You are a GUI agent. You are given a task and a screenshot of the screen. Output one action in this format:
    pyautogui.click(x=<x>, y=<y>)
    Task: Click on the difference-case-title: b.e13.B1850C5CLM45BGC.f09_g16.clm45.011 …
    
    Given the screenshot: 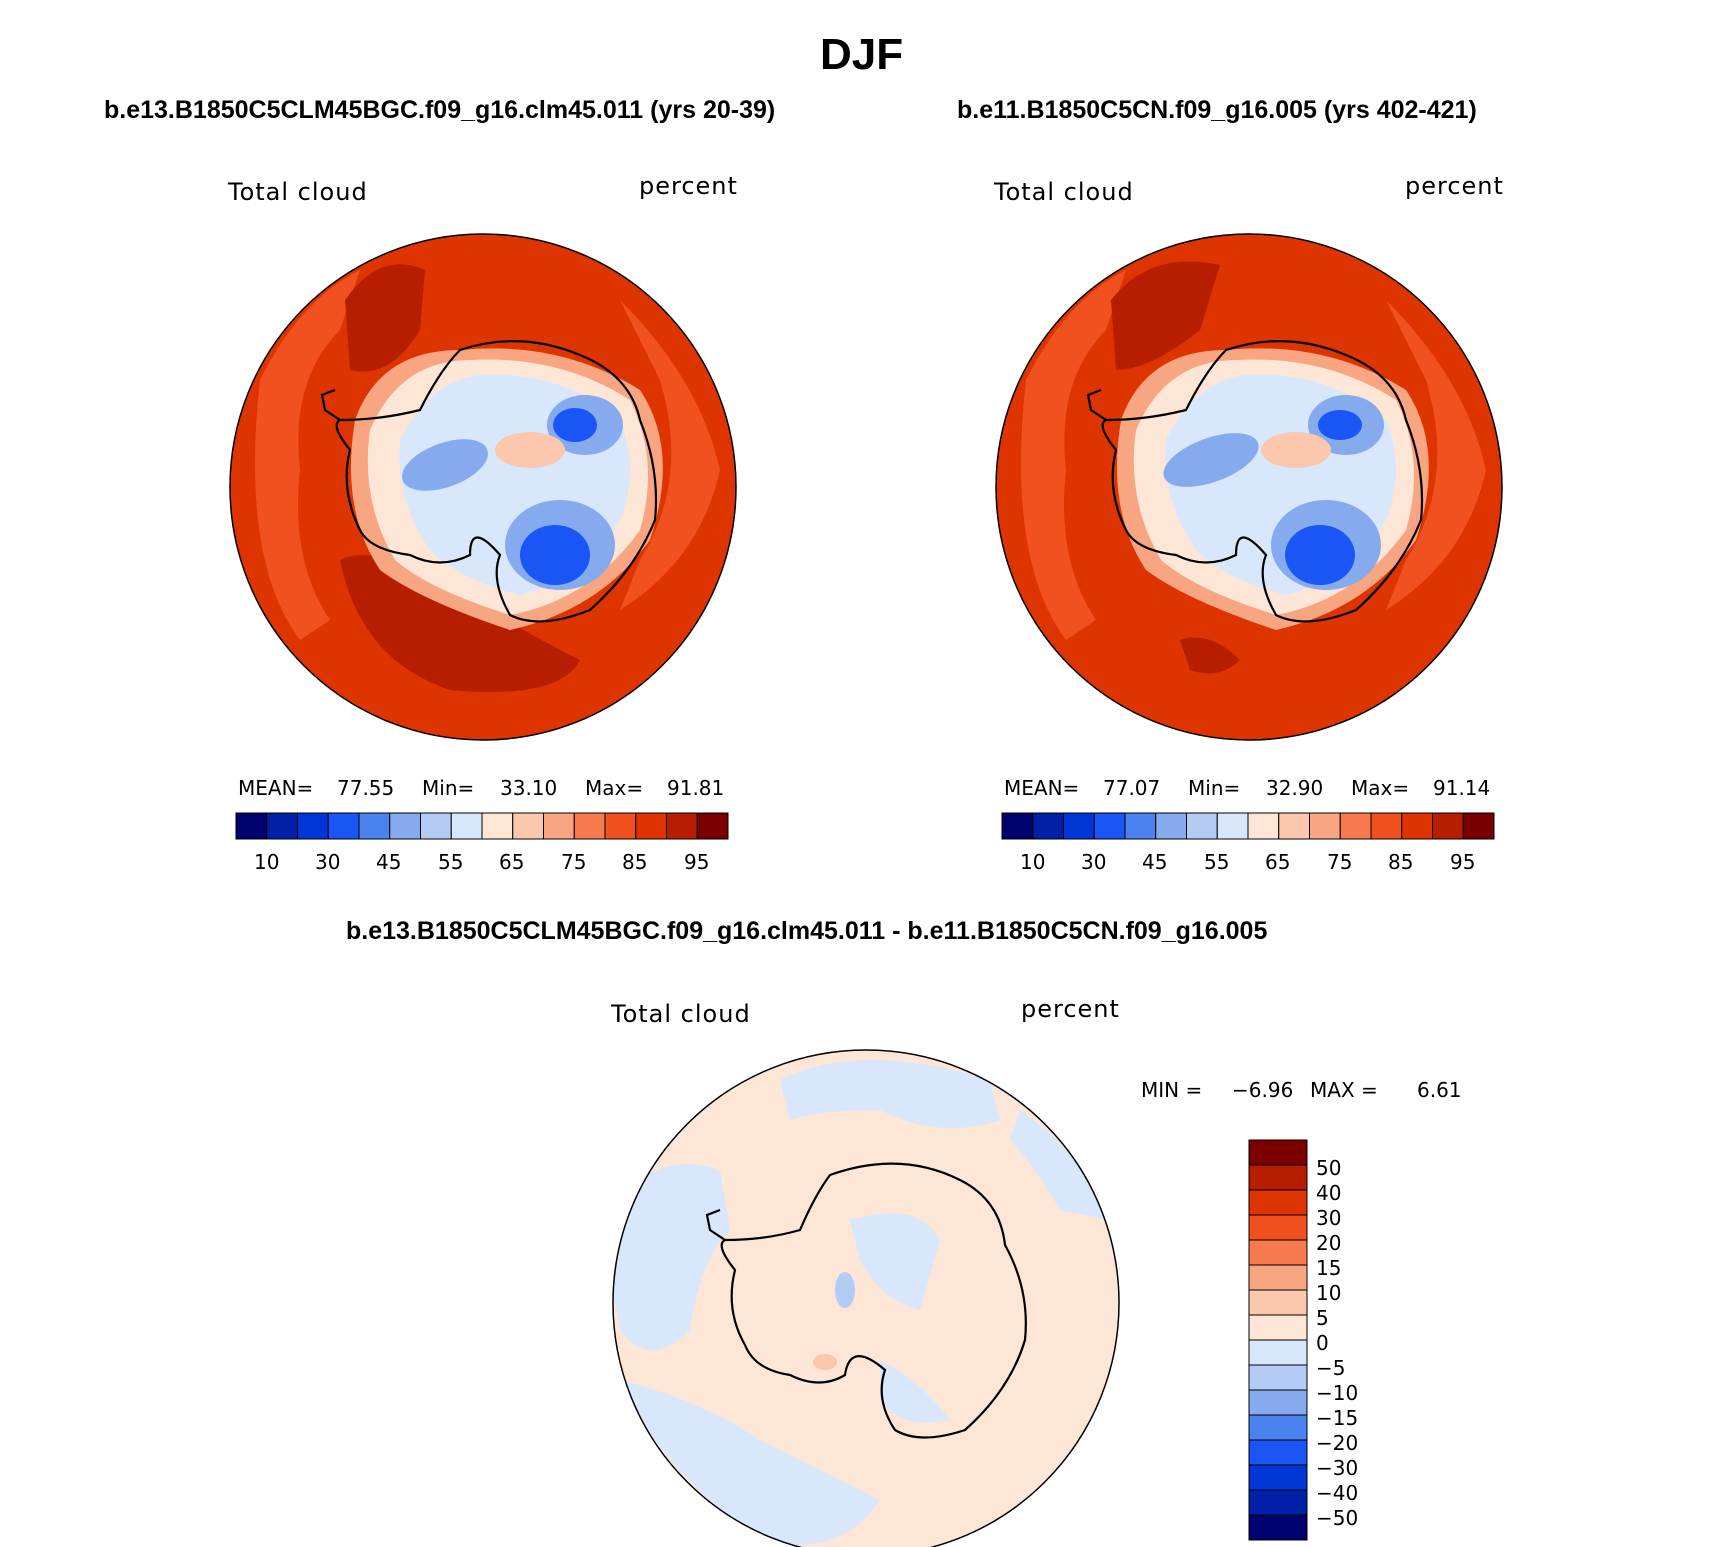 What is the action you would take?
    pyautogui.click(x=807, y=931)
    